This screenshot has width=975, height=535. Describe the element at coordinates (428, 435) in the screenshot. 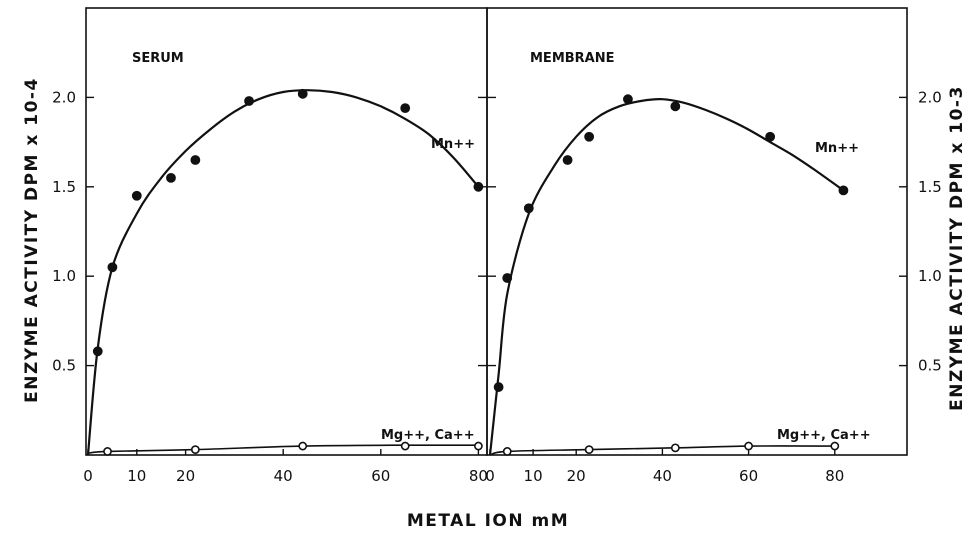

I see `serum-mg-ca-label: Mg++, Ca++` at that location.